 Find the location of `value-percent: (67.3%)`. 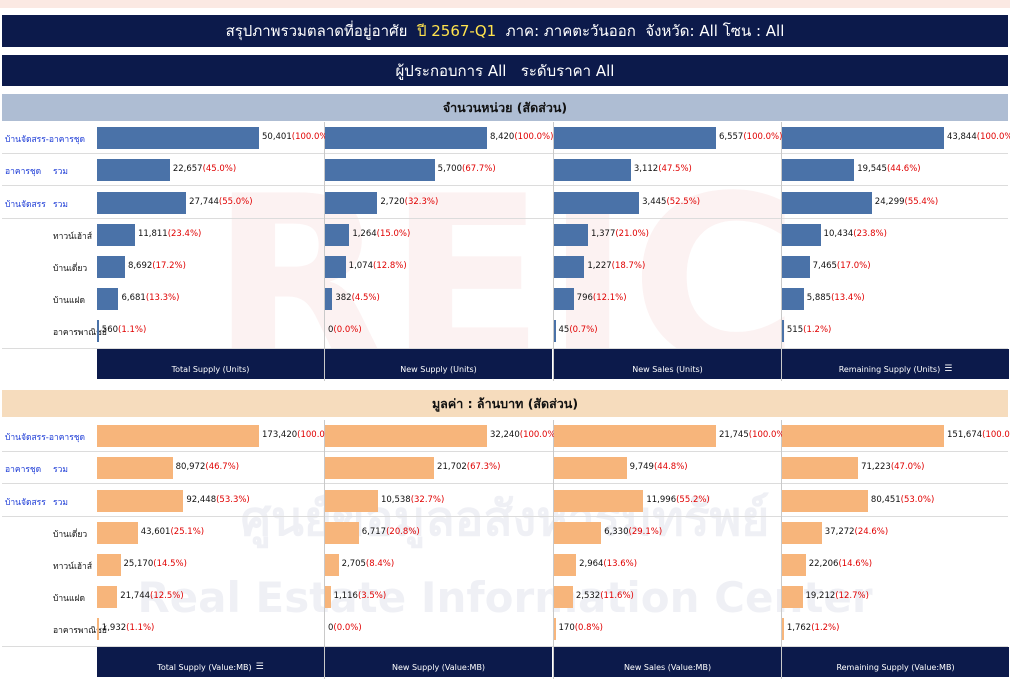

value-percent: (67.3%) is located at coordinates (483, 467).